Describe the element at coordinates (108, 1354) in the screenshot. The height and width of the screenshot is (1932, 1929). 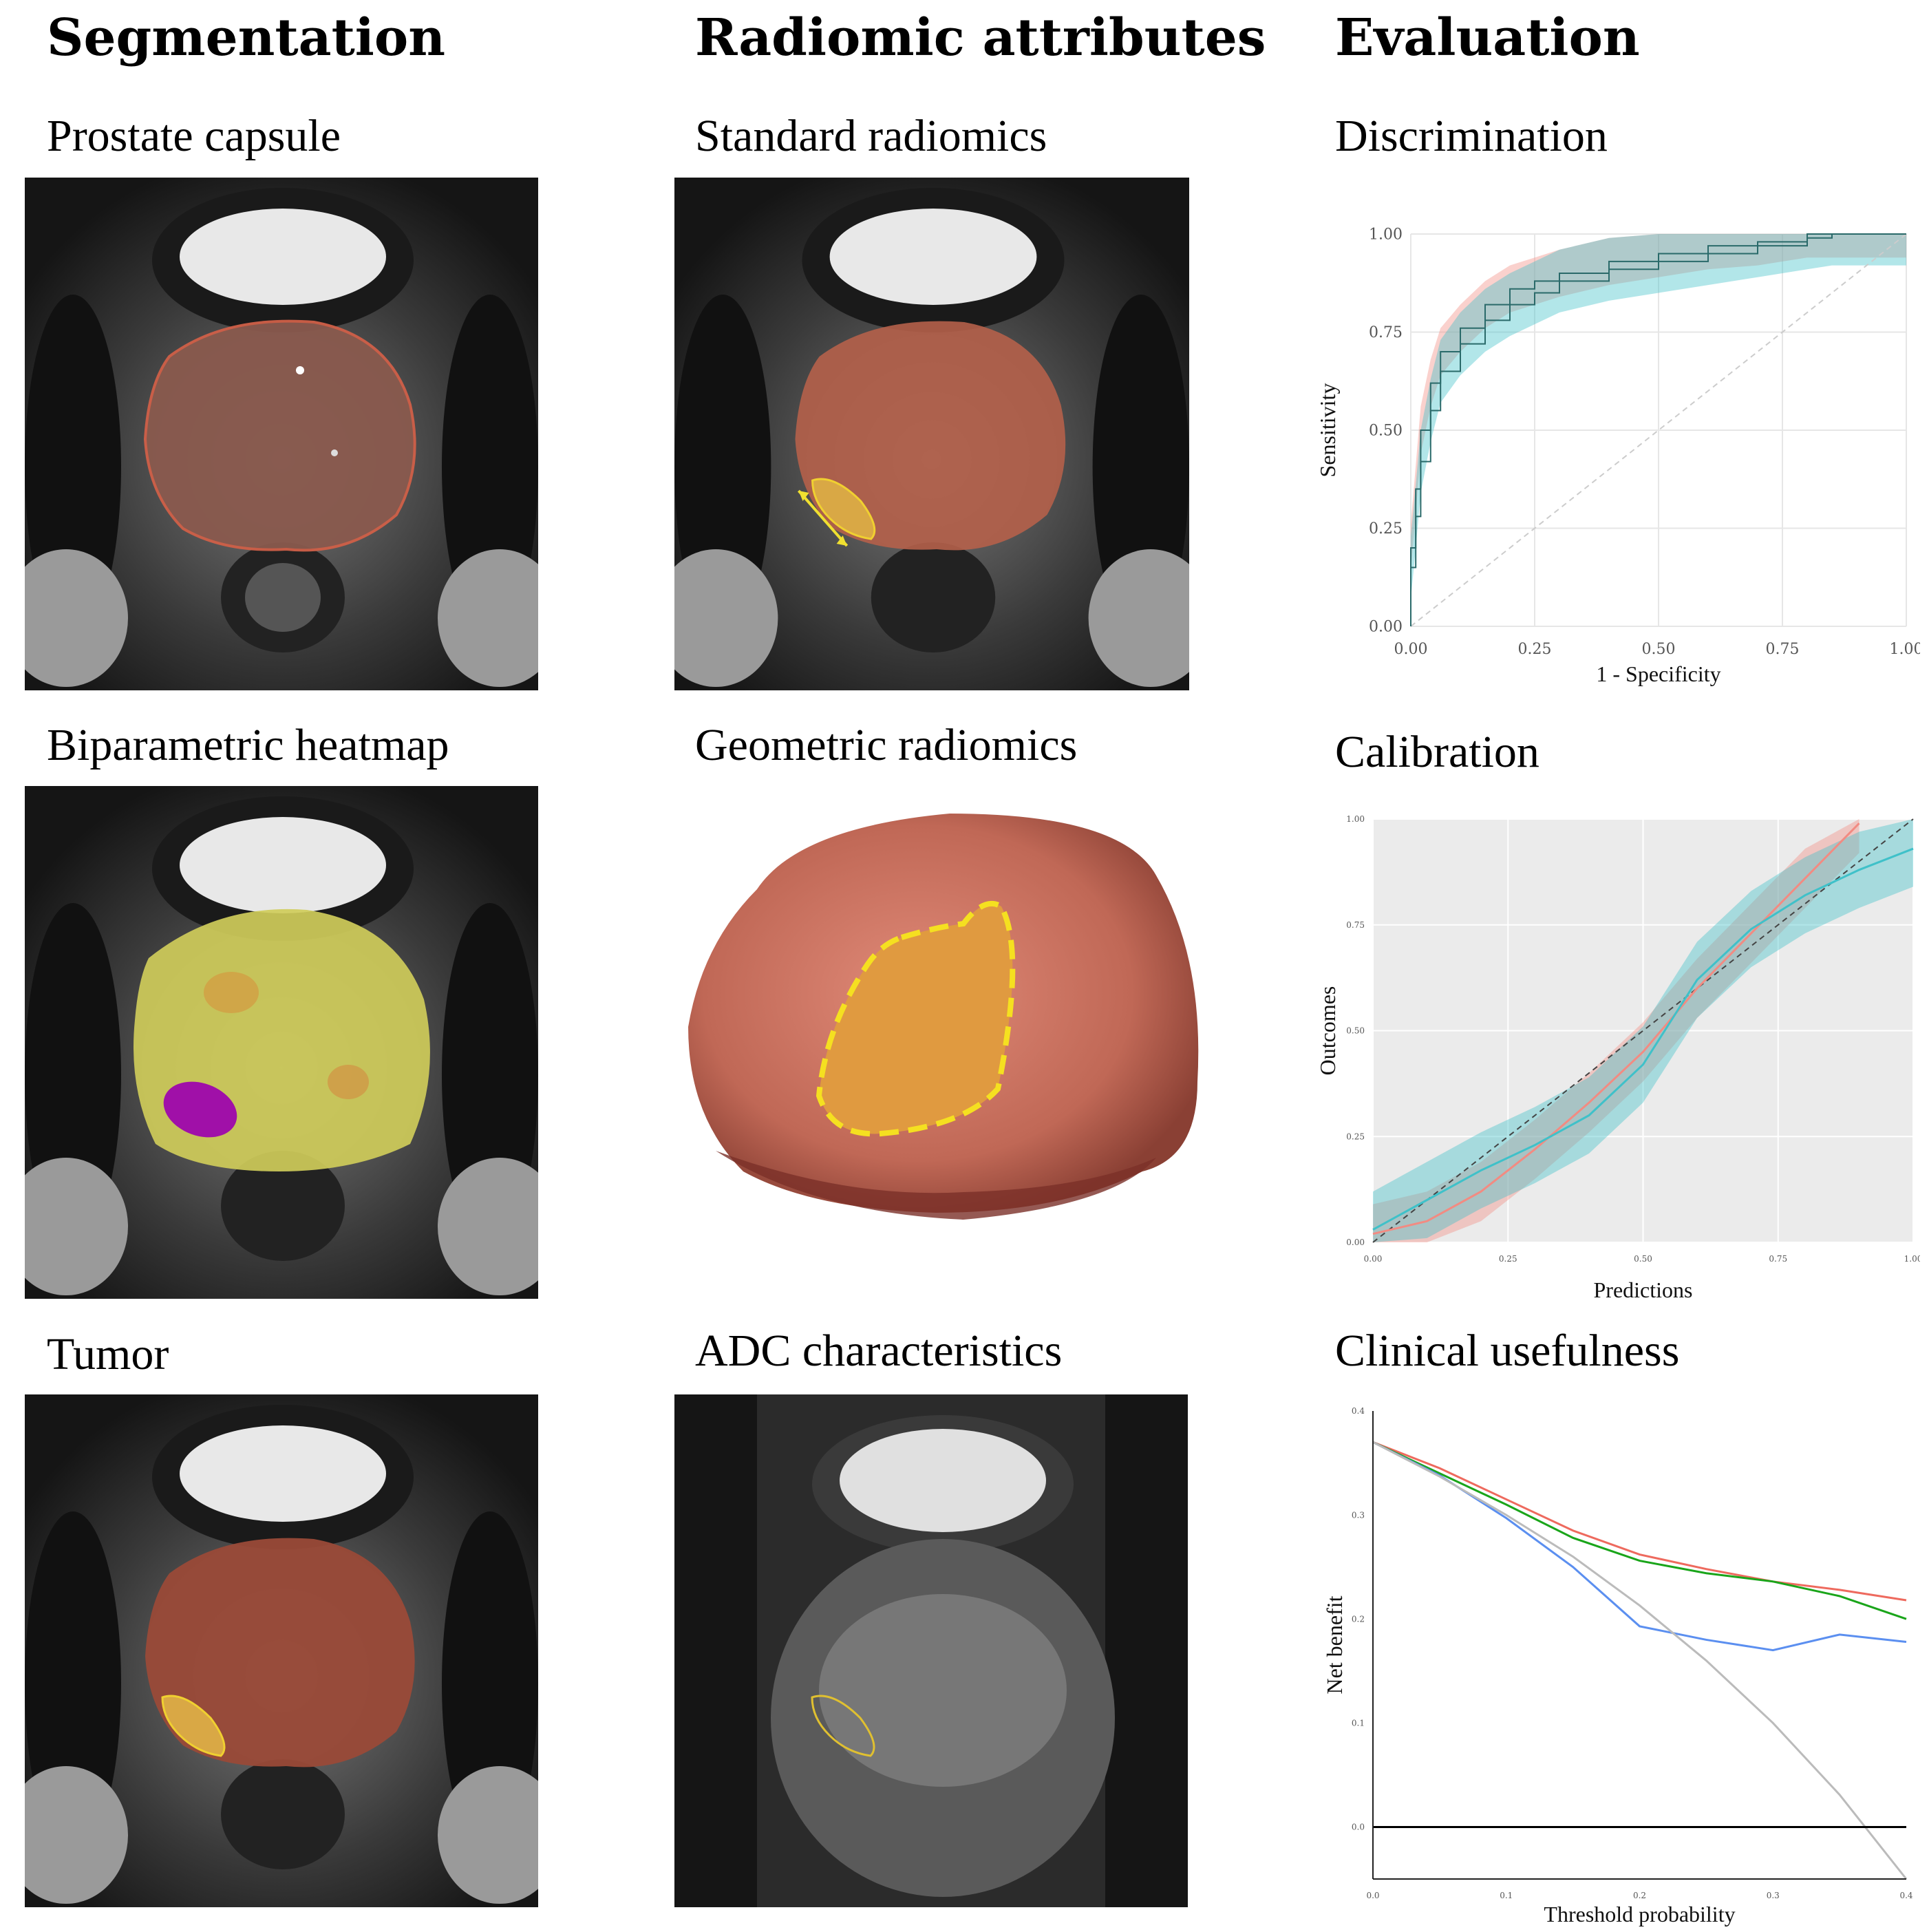
I see `label-tumor: Tumor` at that location.